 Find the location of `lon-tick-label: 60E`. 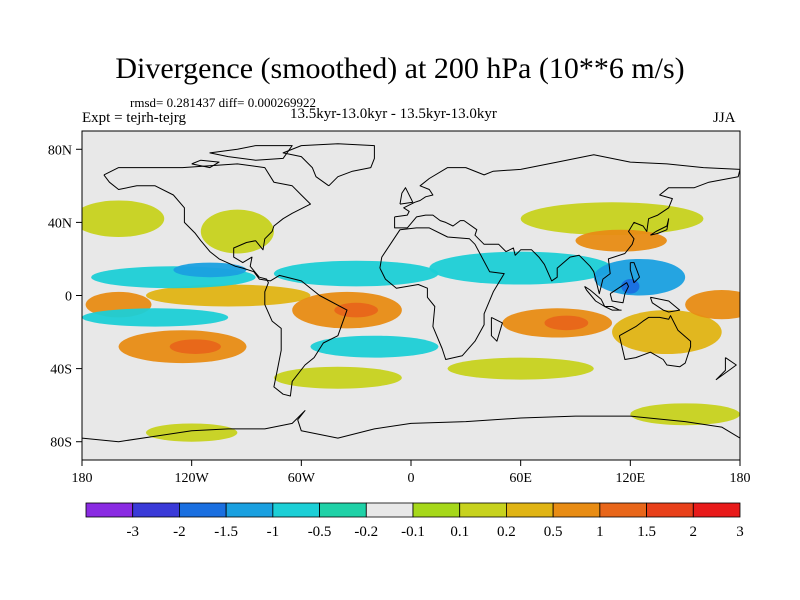

lon-tick-label: 60E is located at coordinates (520, 478).